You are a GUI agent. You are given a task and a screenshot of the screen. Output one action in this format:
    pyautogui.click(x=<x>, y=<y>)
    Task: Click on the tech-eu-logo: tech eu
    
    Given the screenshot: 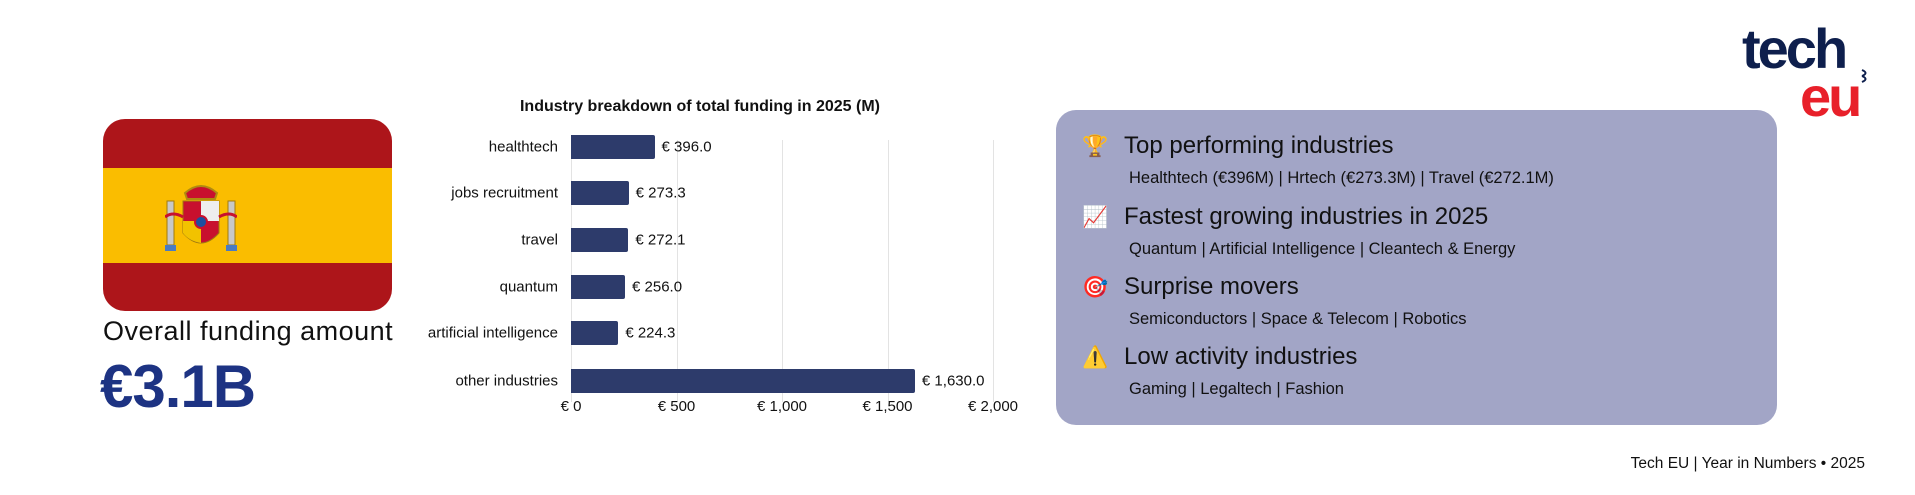 What is the action you would take?
    pyautogui.click(x=1804, y=70)
    